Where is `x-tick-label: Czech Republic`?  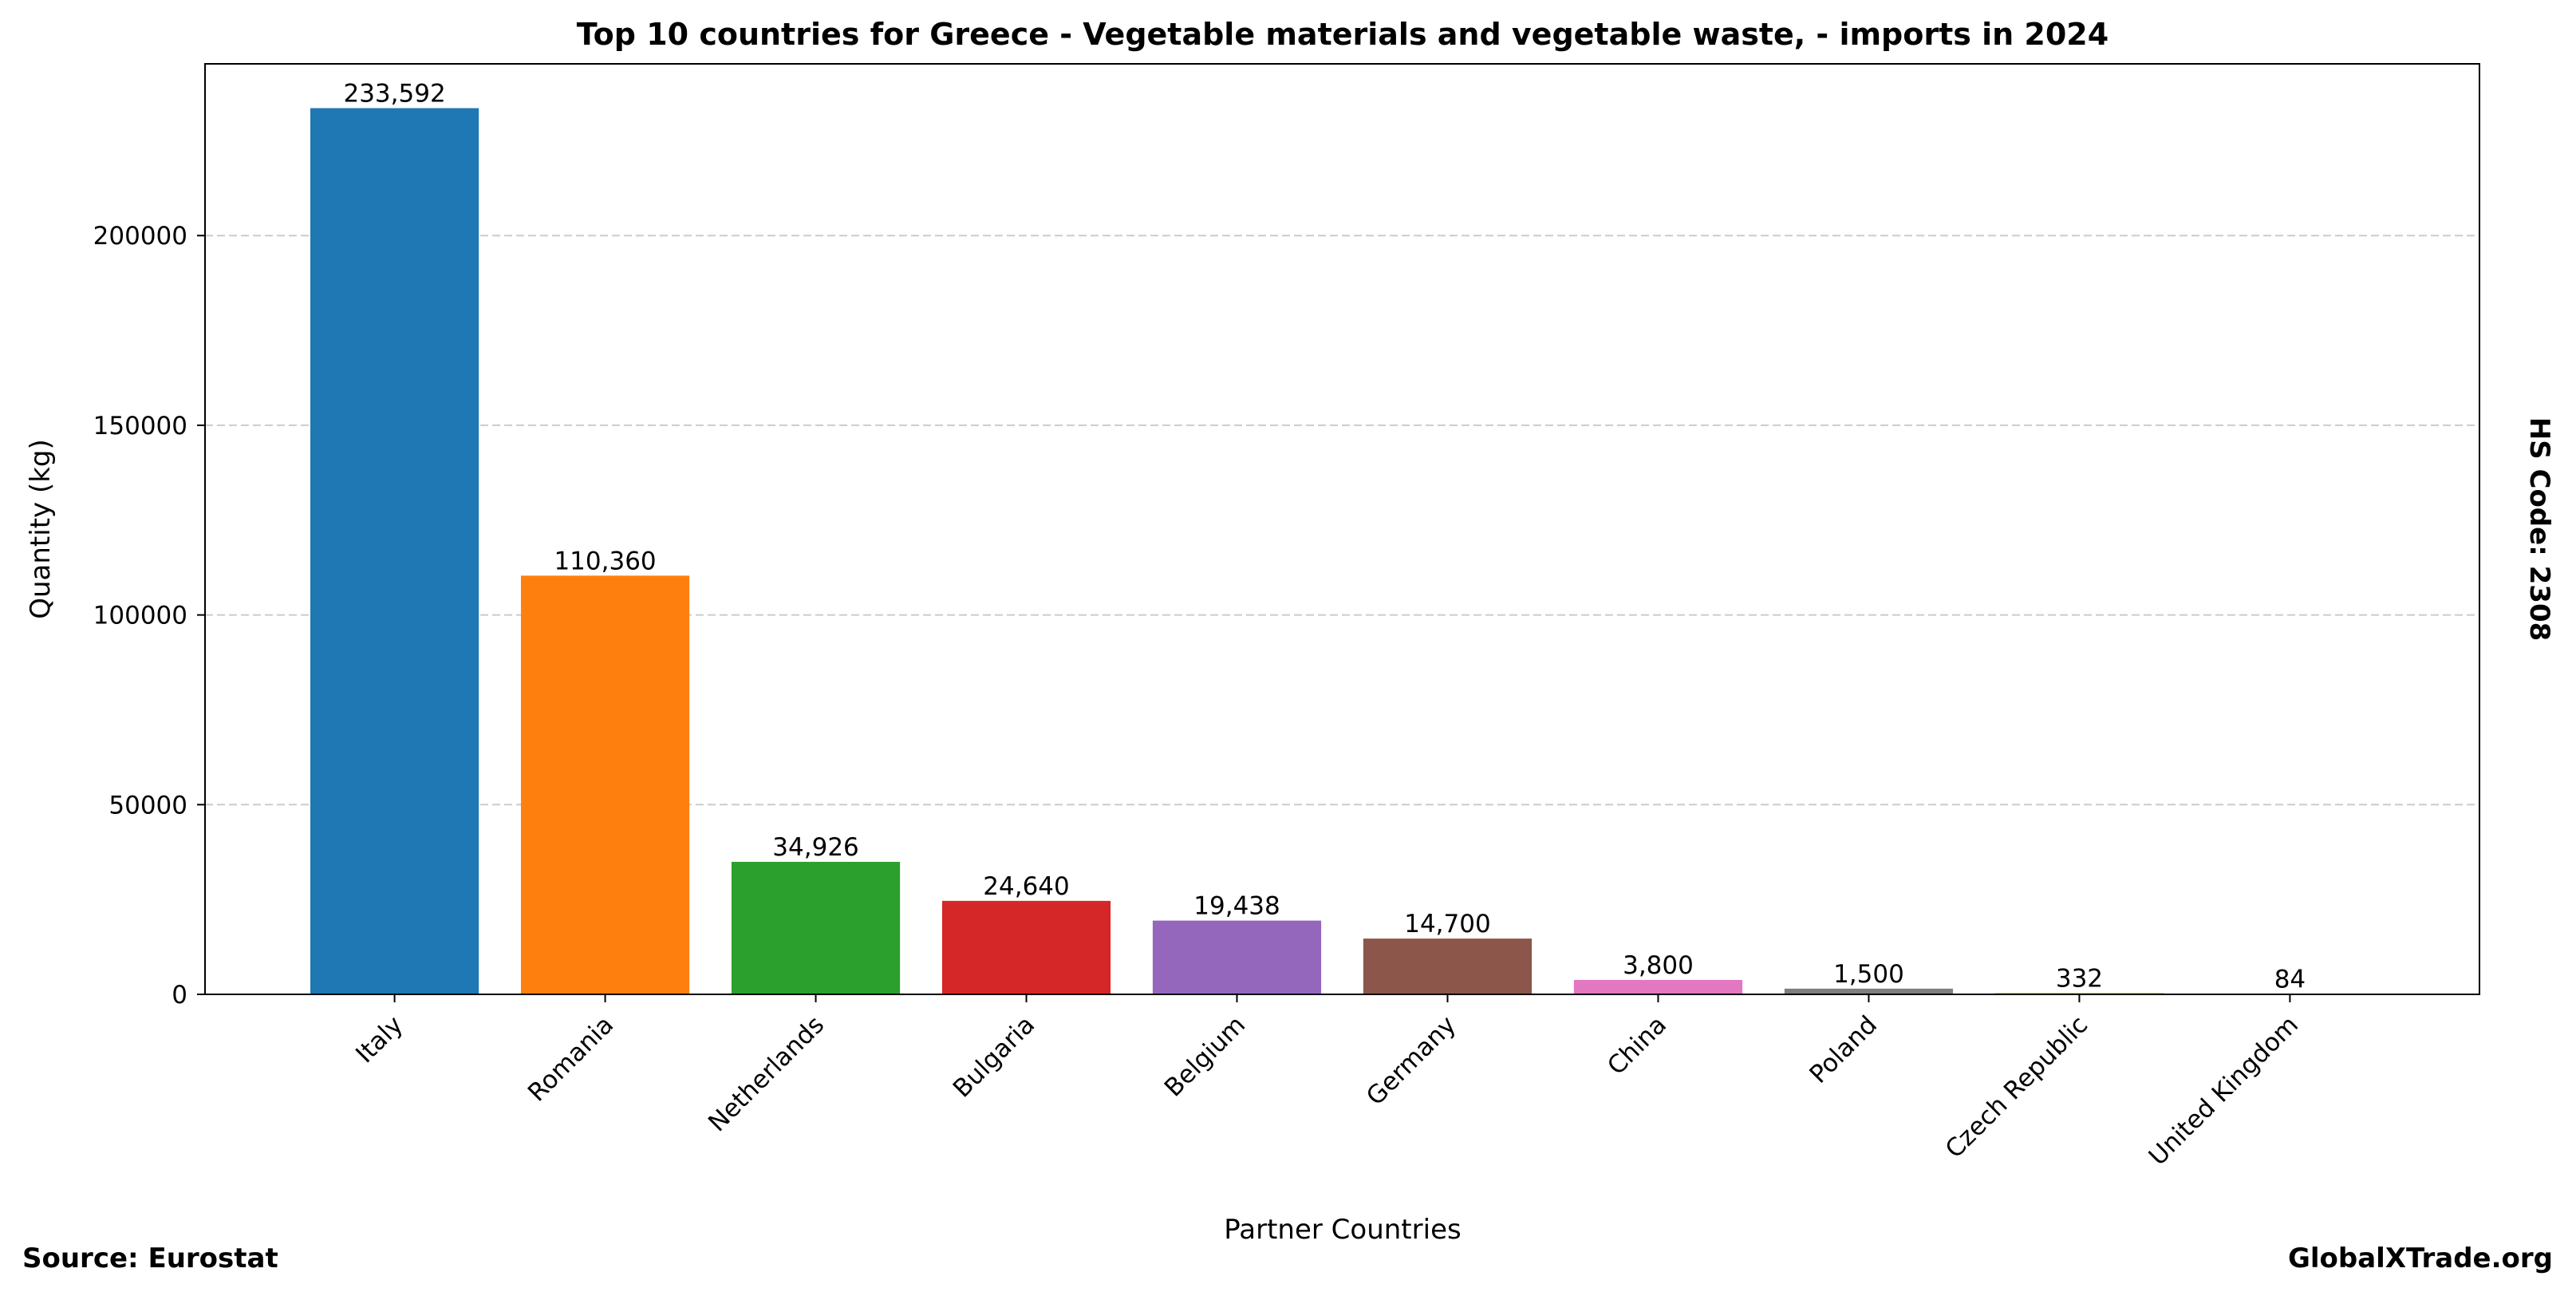
x-tick-label: Czech Republic is located at coordinates (2017, 1087).